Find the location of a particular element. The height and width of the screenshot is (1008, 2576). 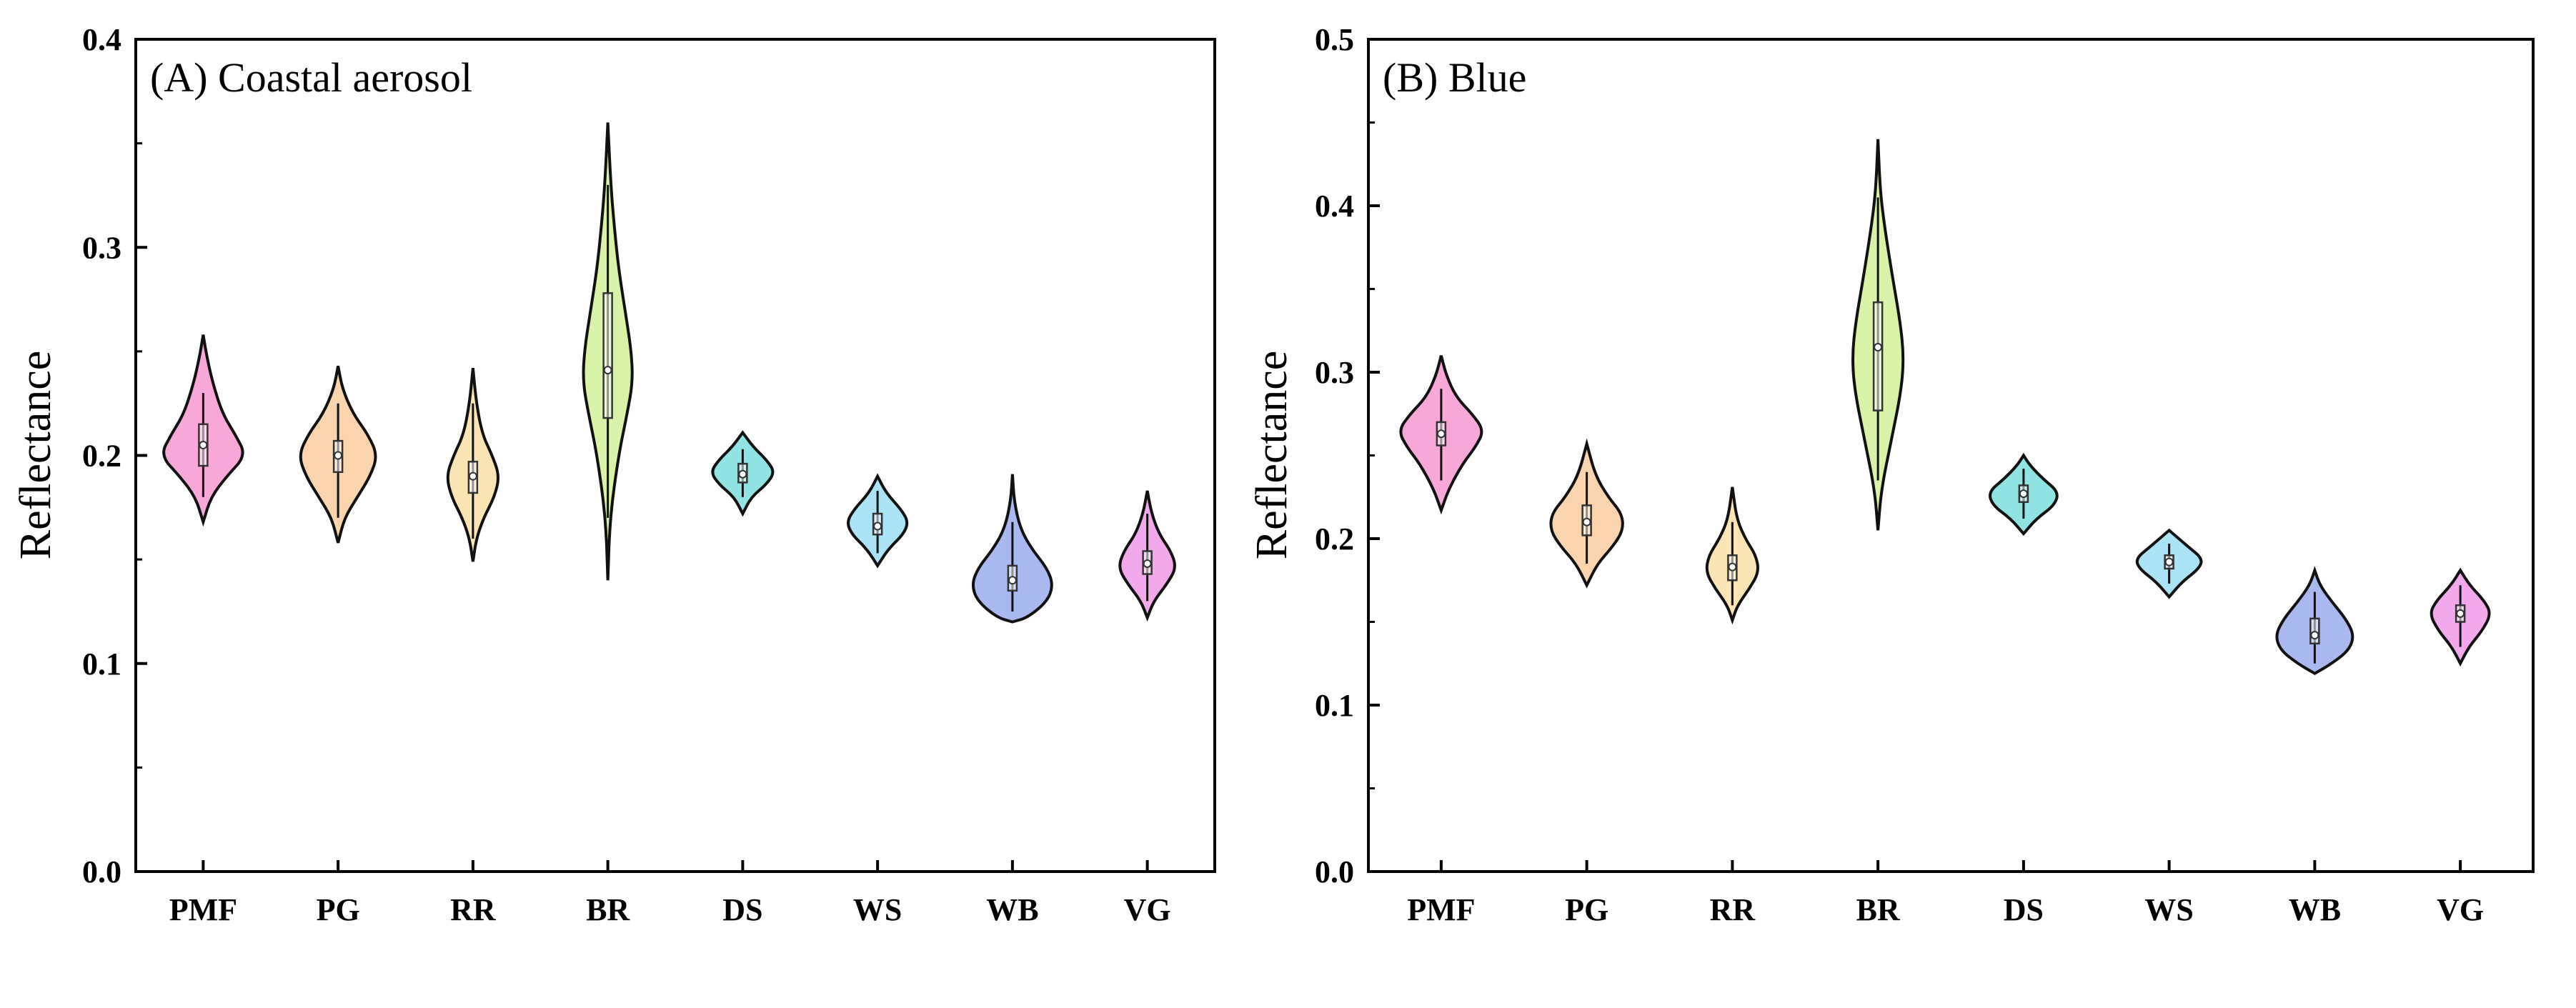

y-tick-label: 0.5 is located at coordinates (1334, 39).